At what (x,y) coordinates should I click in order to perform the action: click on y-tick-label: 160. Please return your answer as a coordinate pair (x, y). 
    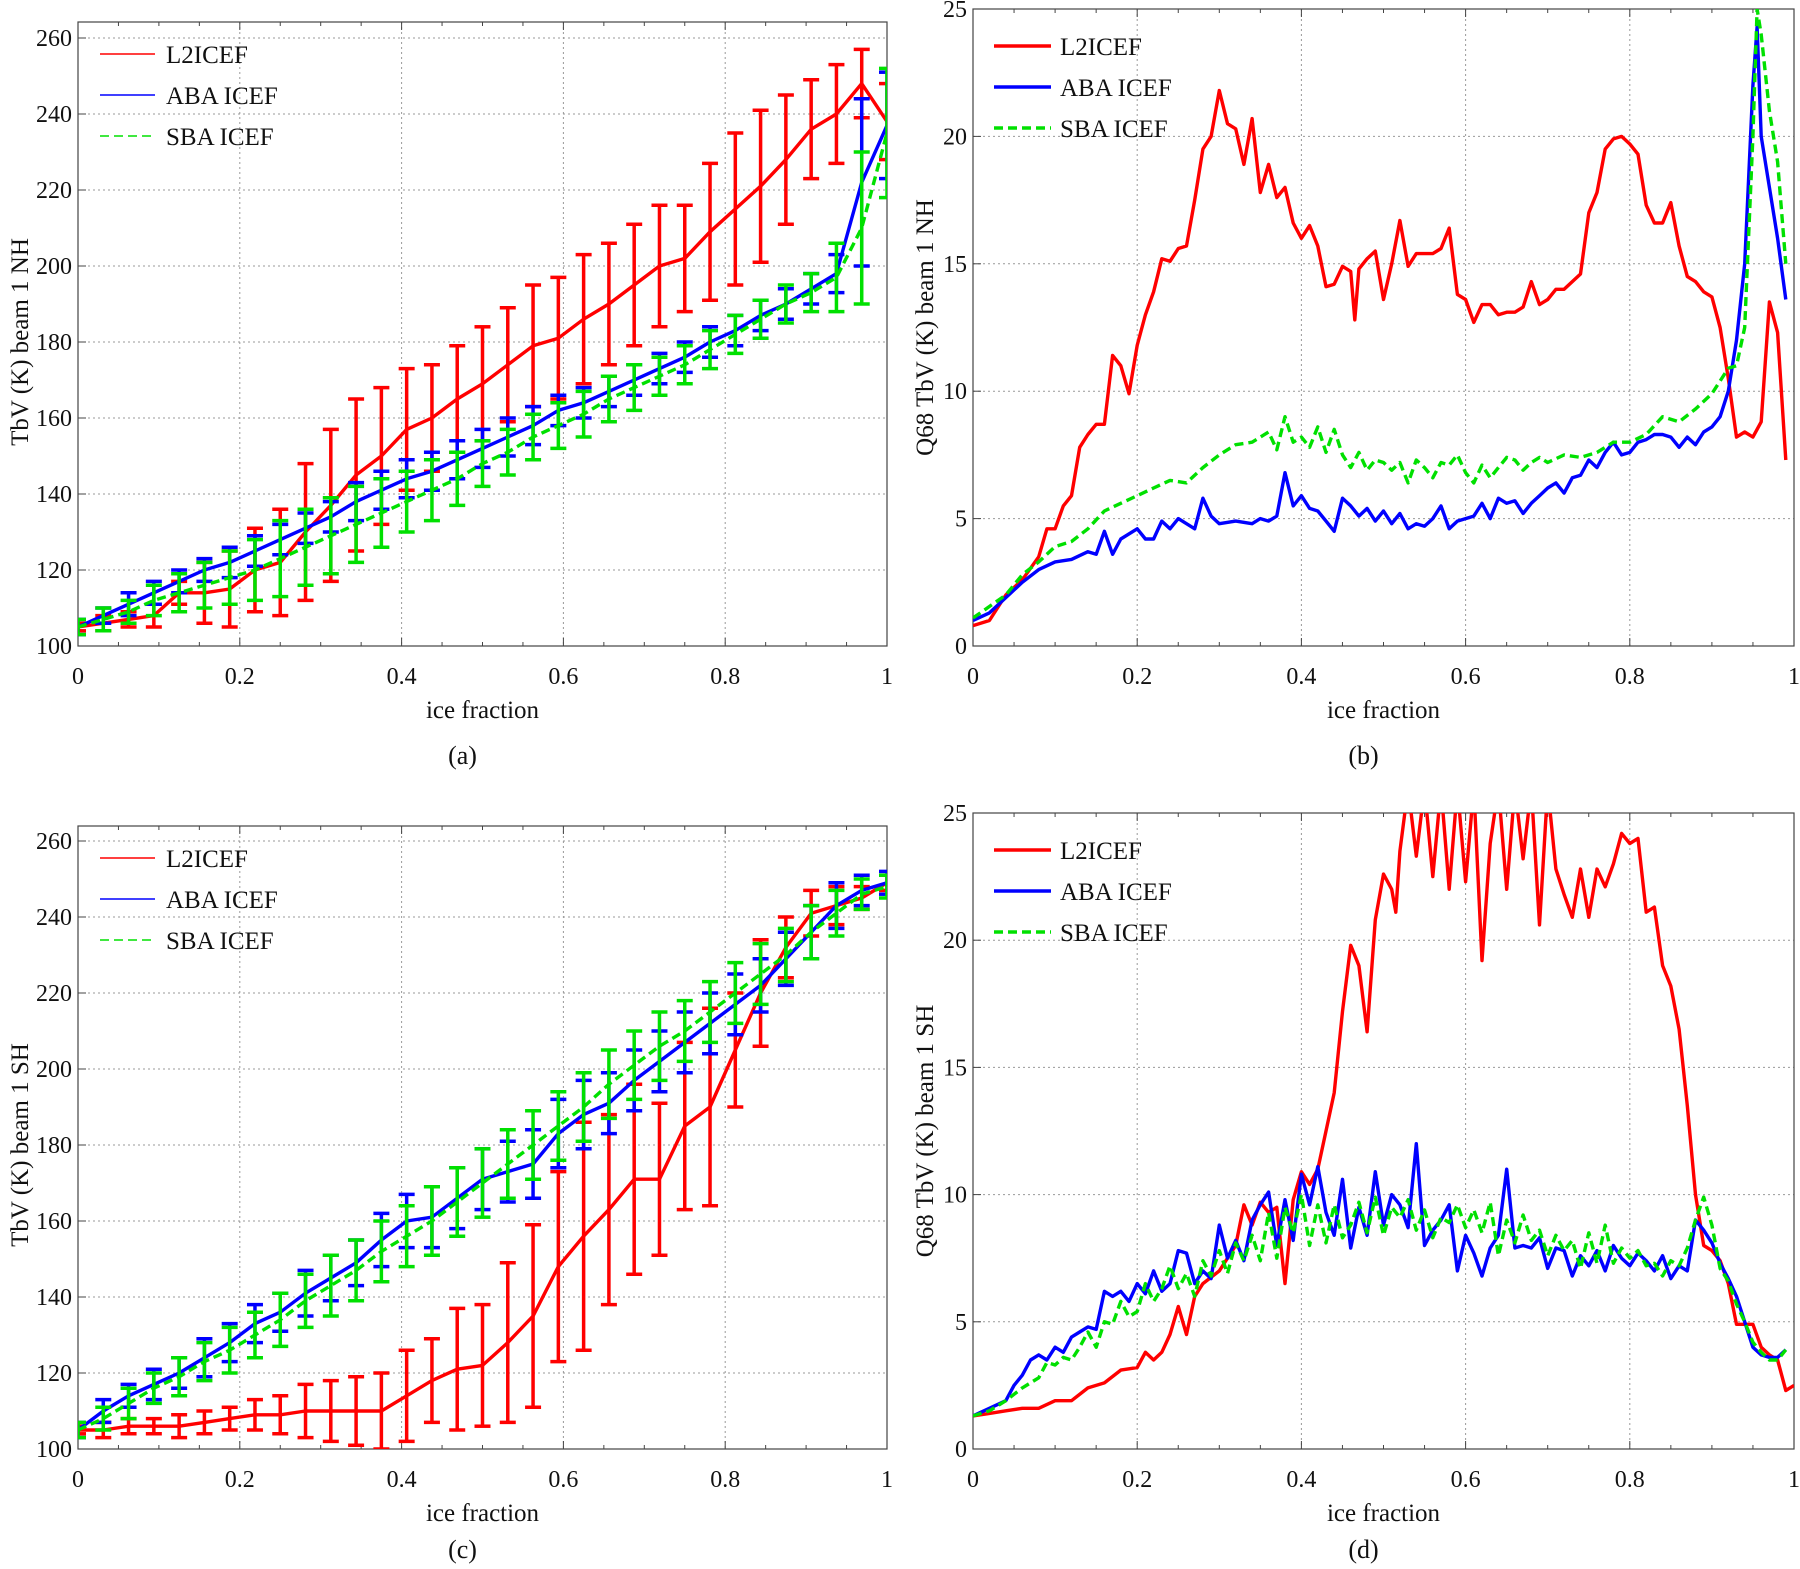
    Looking at the image, I should click on (54, 419).